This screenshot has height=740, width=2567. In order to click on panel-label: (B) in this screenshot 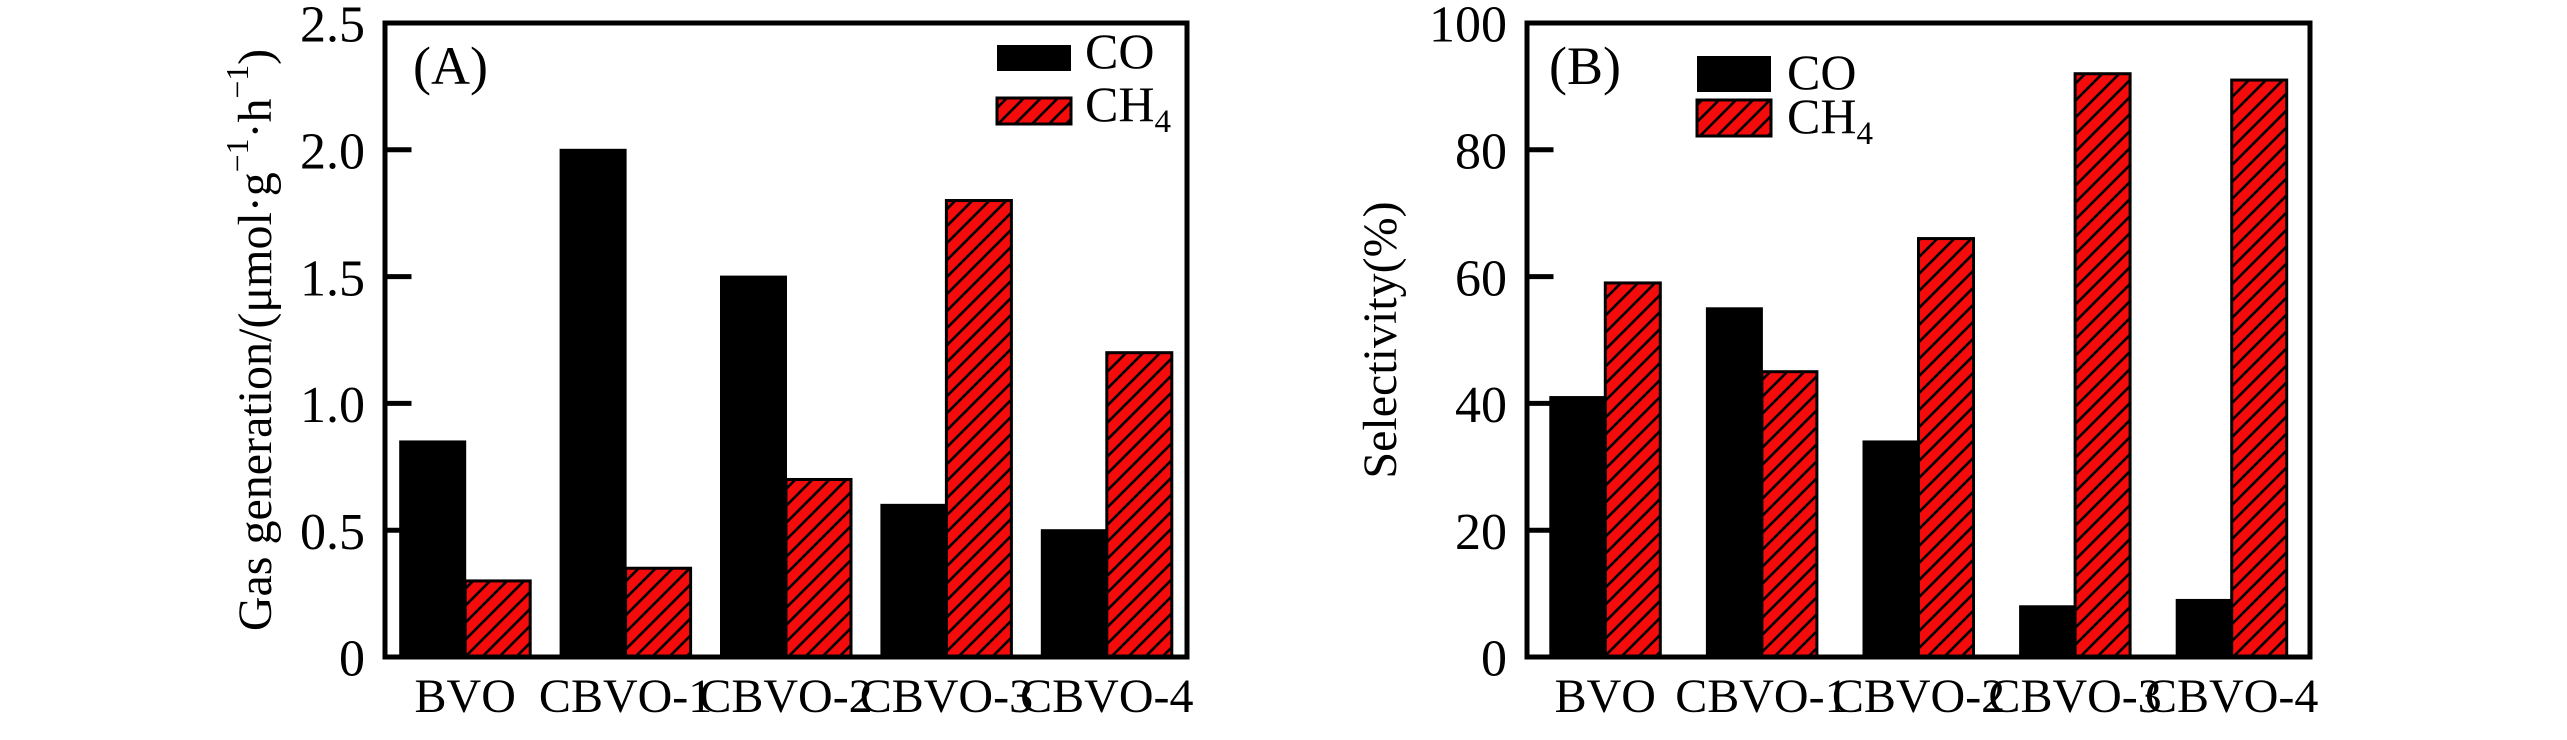, I will do `click(1585, 66)`.